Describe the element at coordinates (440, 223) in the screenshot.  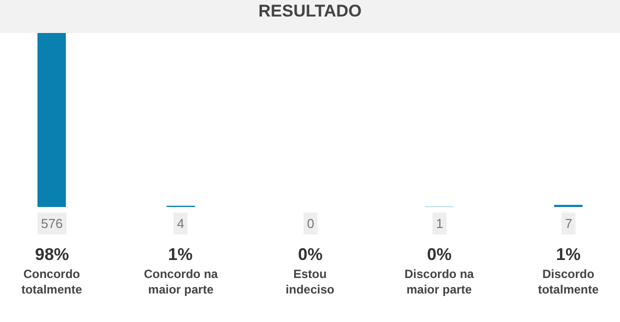
I see `data-label: 1` at that location.